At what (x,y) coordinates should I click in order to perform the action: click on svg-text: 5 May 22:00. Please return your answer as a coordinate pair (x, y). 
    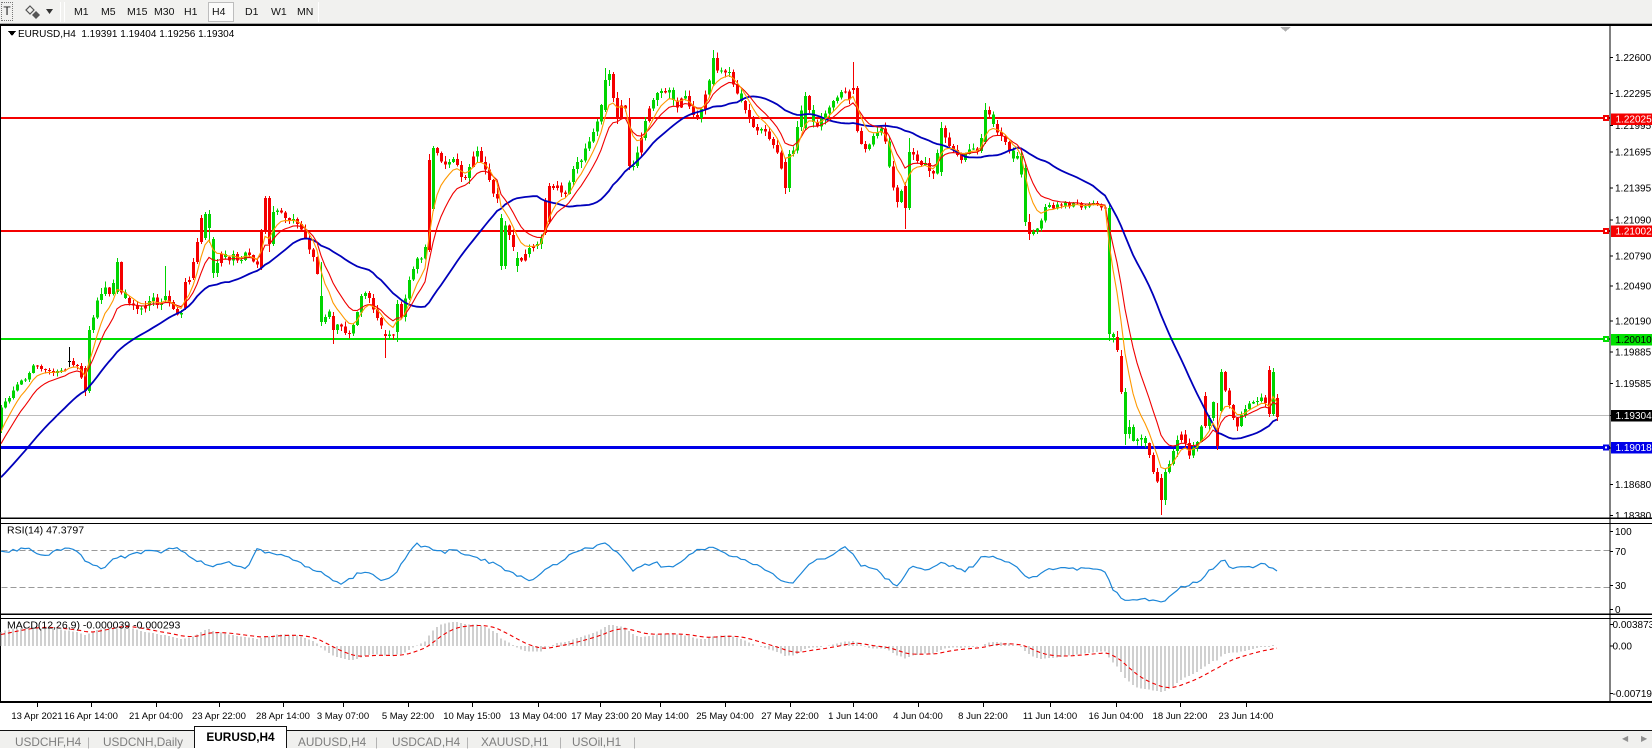
    Looking at the image, I should click on (408, 716).